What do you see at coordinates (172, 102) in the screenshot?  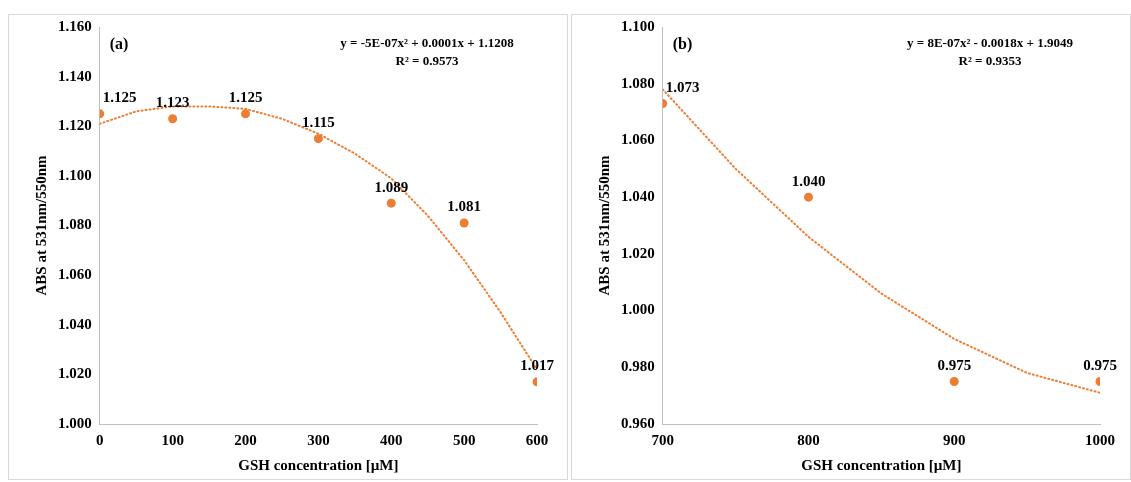 I see `data-label: 1.123` at bounding box center [172, 102].